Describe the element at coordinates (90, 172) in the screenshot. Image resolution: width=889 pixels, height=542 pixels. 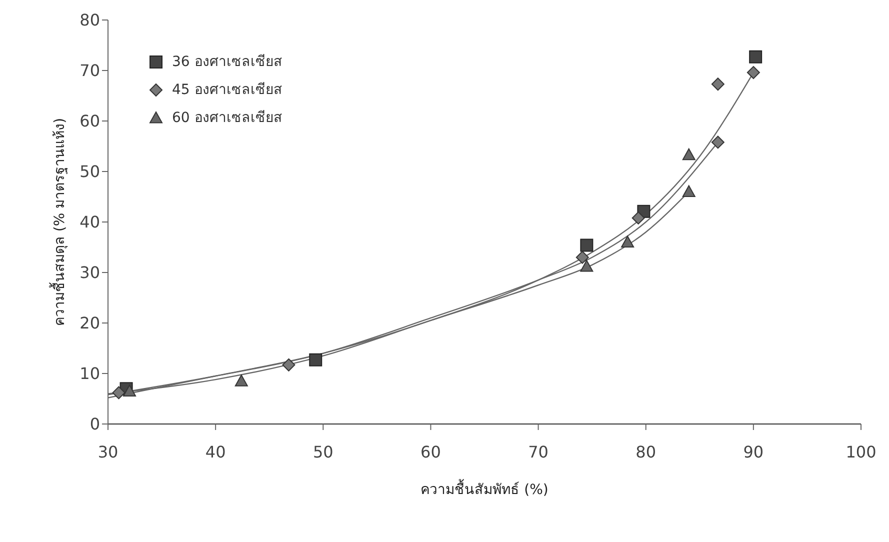
I see `y-tick-label: 50` at that location.